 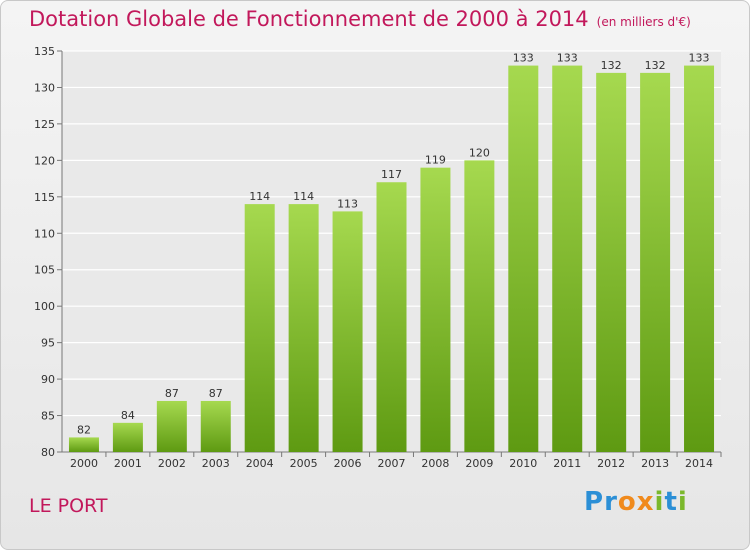 What do you see at coordinates (48, 416) in the screenshot?
I see `y-tick-label: 85` at bounding box center [48, 416].